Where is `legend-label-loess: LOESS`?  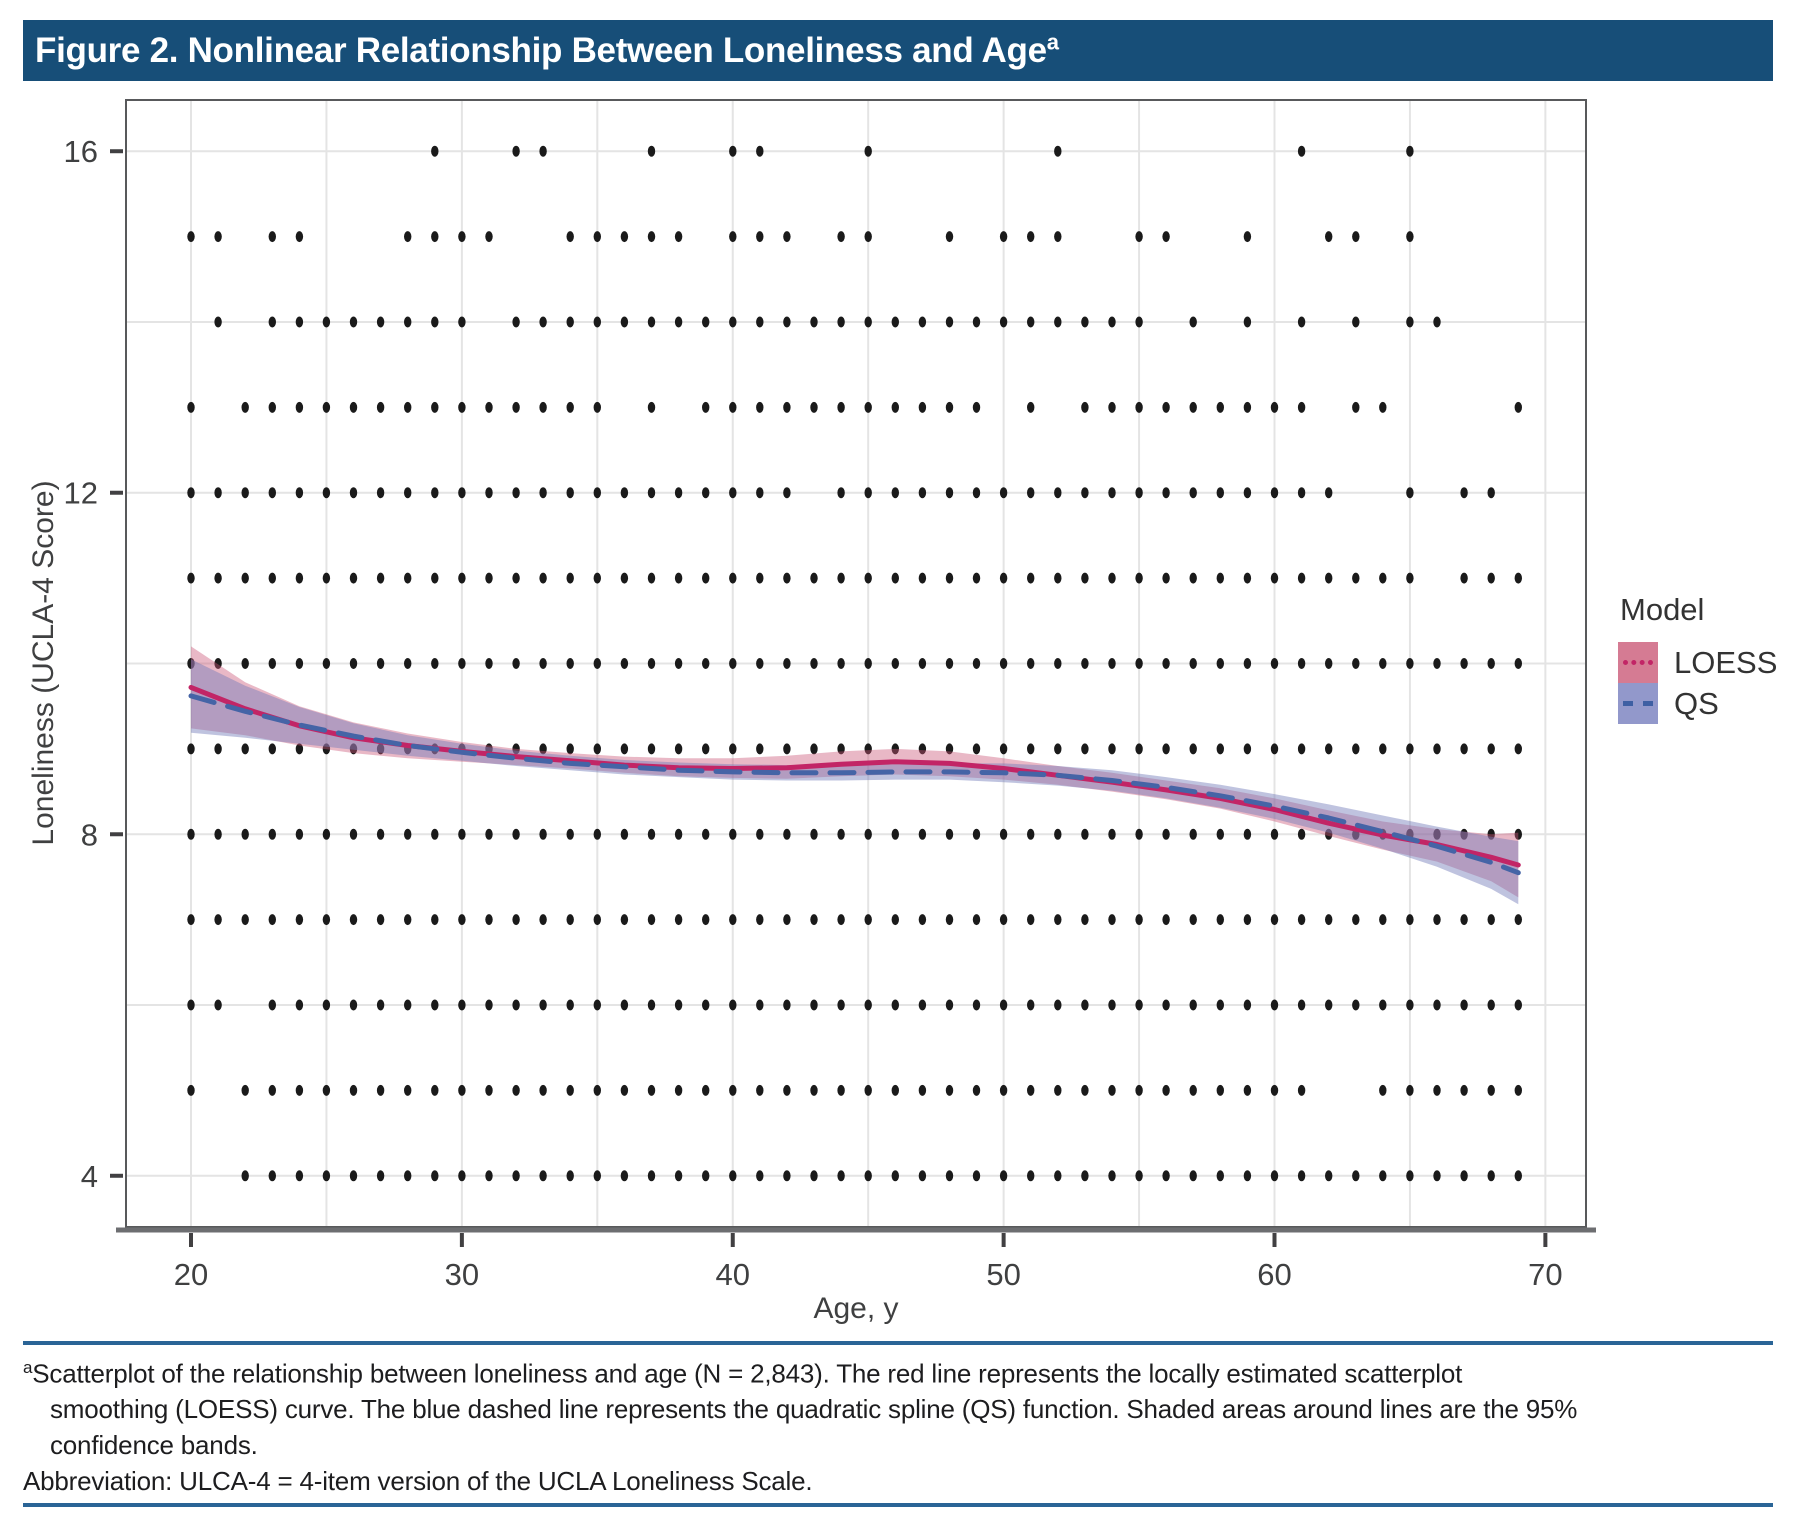
legend-label-loess: LOESS is located at coordinates (1726, 662).